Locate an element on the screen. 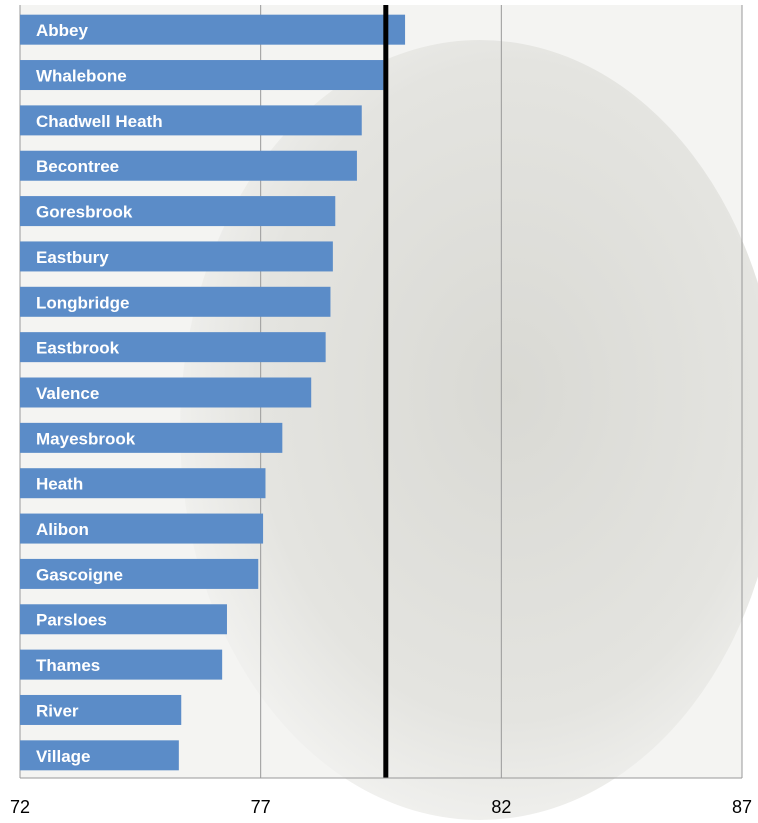 The height and width of the screenshot is (823, 758). category-label: Heath is located at coordinates (59, 484).